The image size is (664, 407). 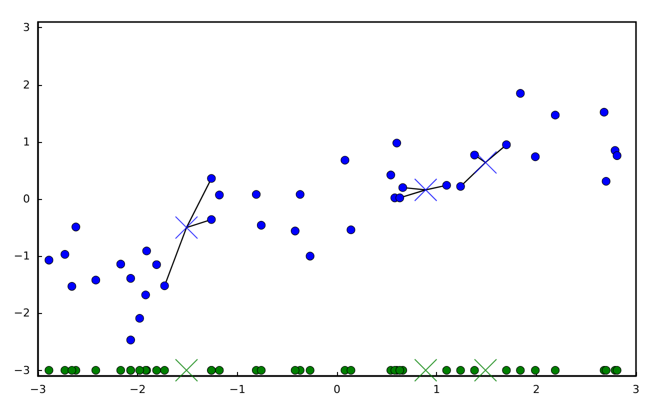 What do you see at coordinates (22, 313) in the screenshot?
I see `y-tick-label: −2` at bounding box center [22, 313].